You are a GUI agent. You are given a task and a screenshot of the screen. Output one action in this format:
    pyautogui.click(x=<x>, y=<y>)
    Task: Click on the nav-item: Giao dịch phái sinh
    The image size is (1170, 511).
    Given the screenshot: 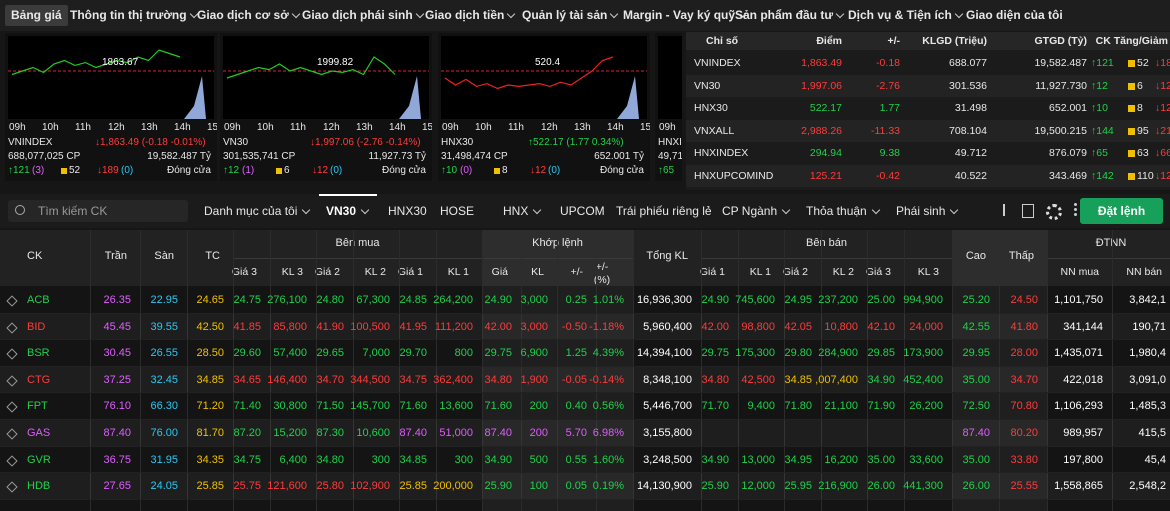 What is the action you would take?
    pyautogui.click(x=357, y=15)
    